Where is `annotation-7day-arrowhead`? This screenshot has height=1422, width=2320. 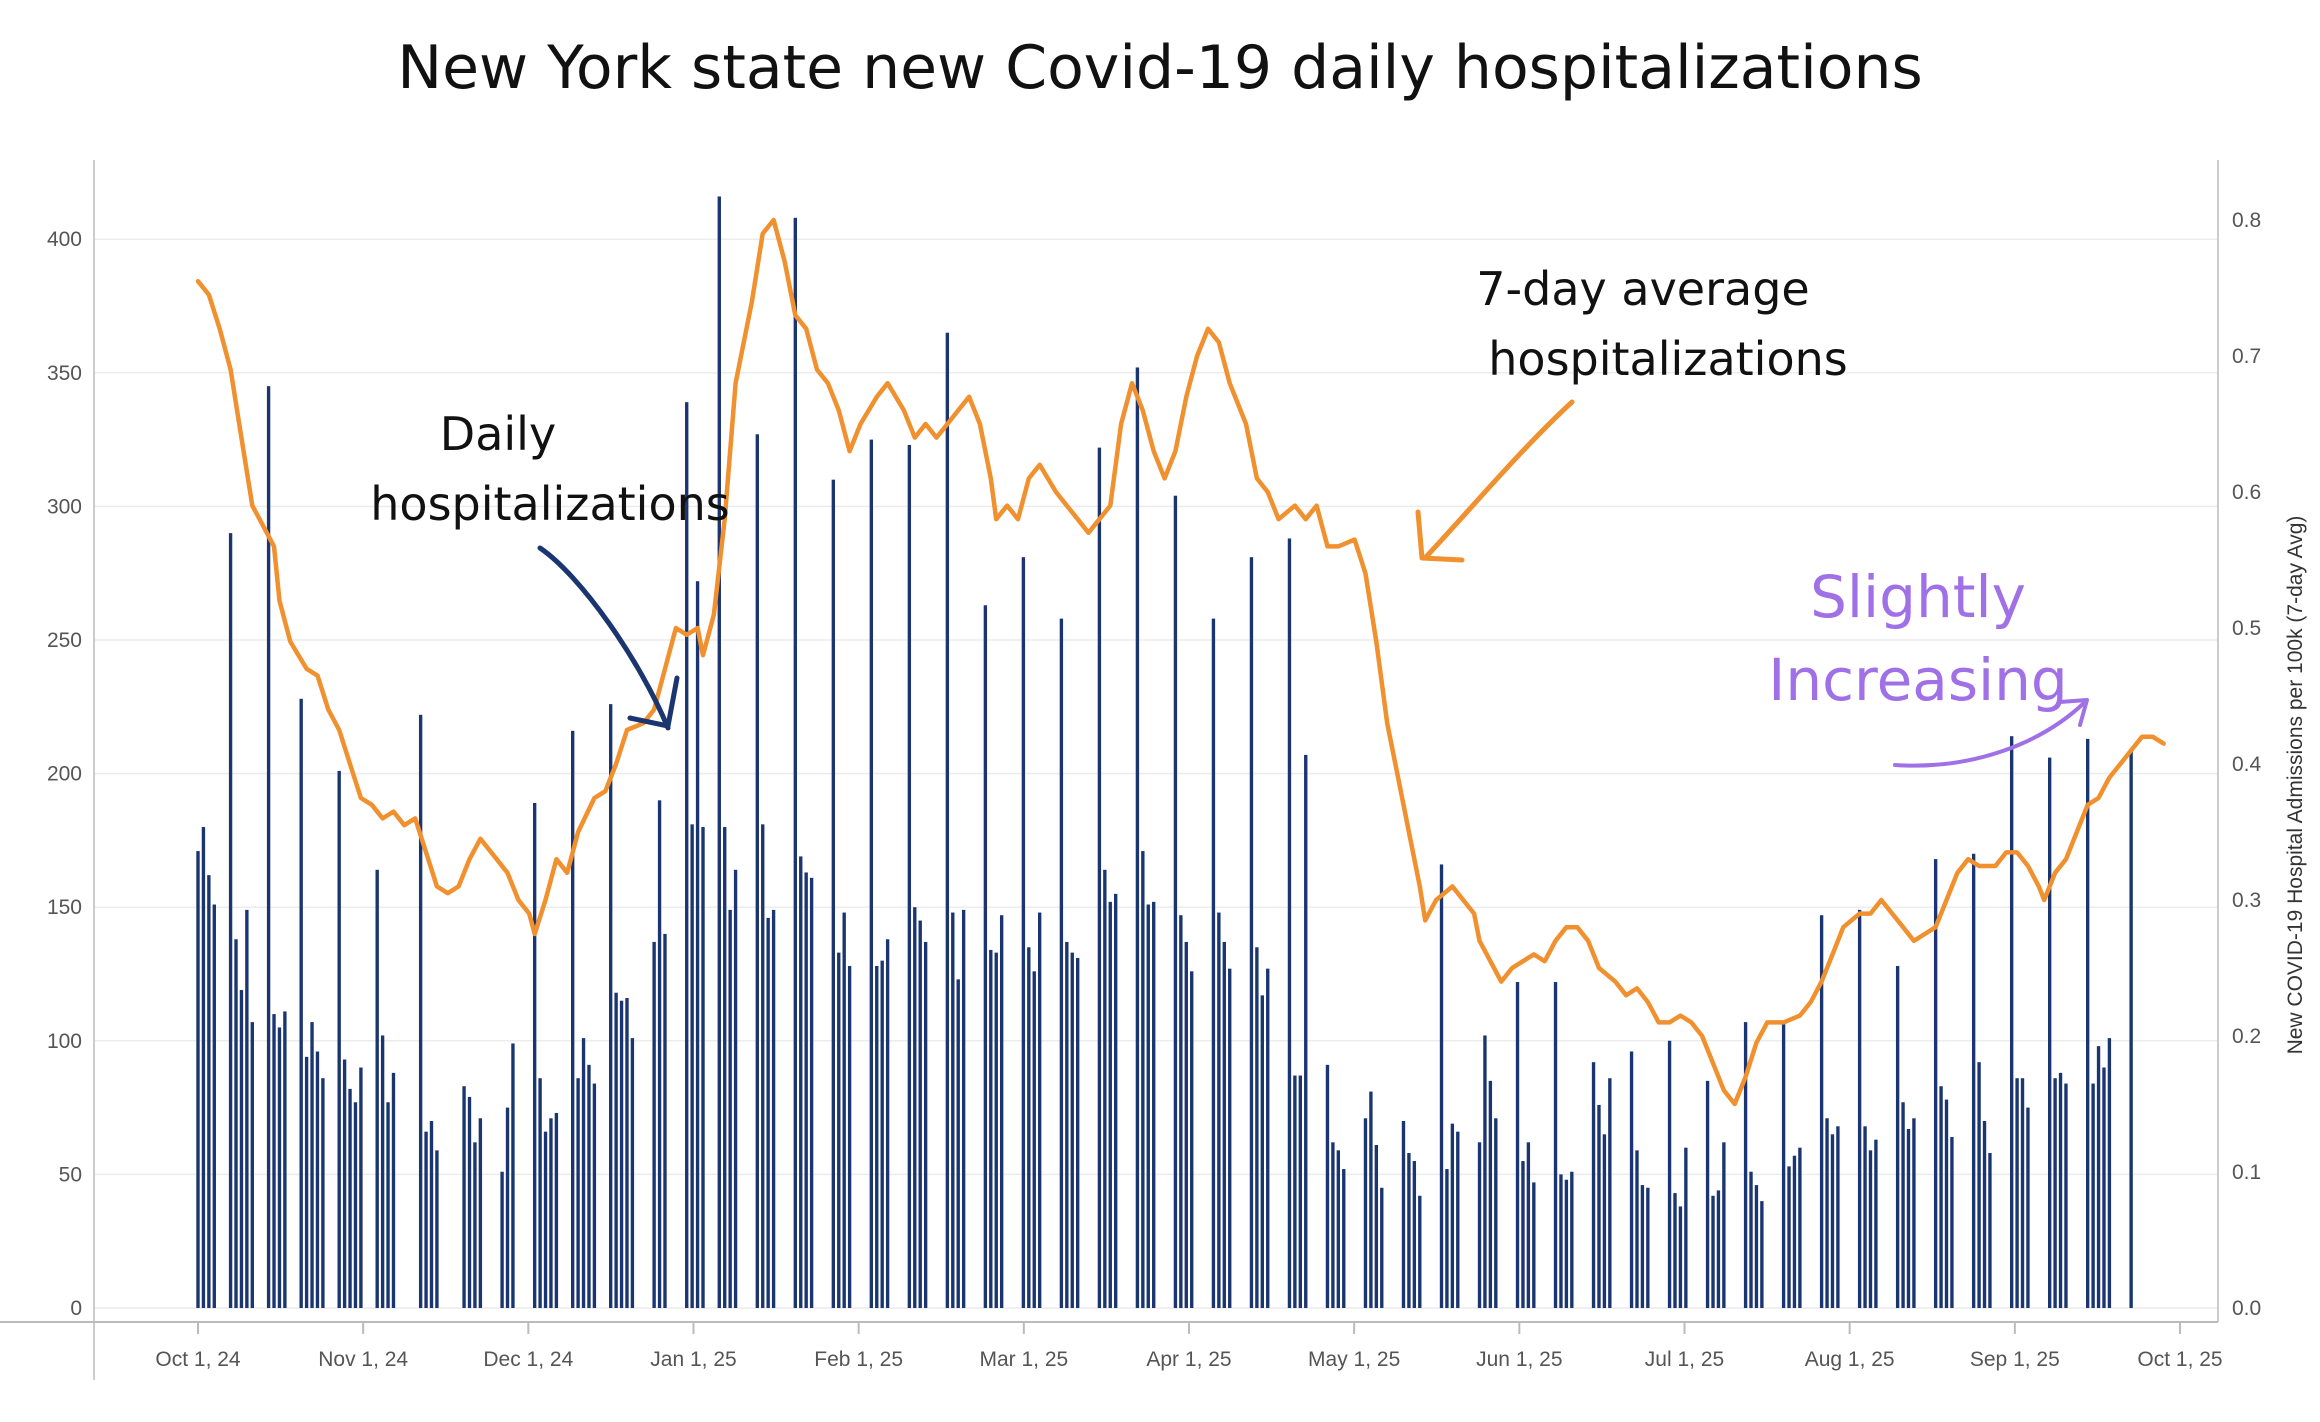 annotation-7day-arrowhead is located at coordinates (1440, 536).